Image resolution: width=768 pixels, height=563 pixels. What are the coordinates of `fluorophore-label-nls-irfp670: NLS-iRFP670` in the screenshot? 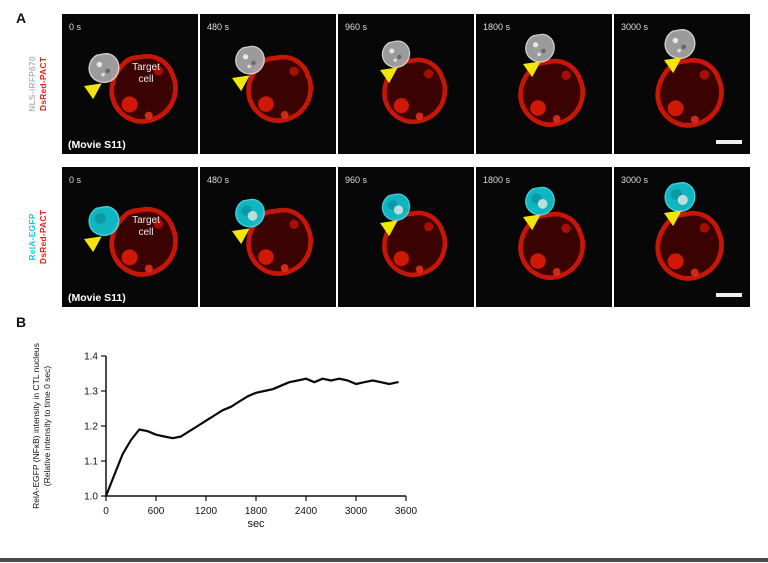 It's located at (32, 84).